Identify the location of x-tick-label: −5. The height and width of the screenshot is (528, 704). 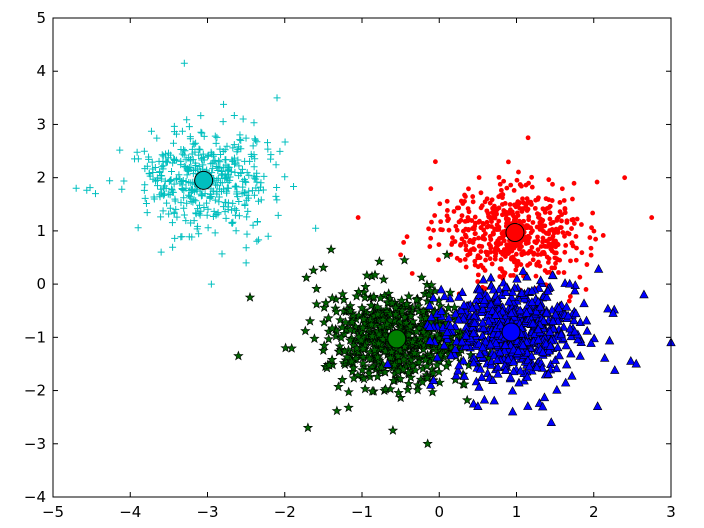
(53, 512).